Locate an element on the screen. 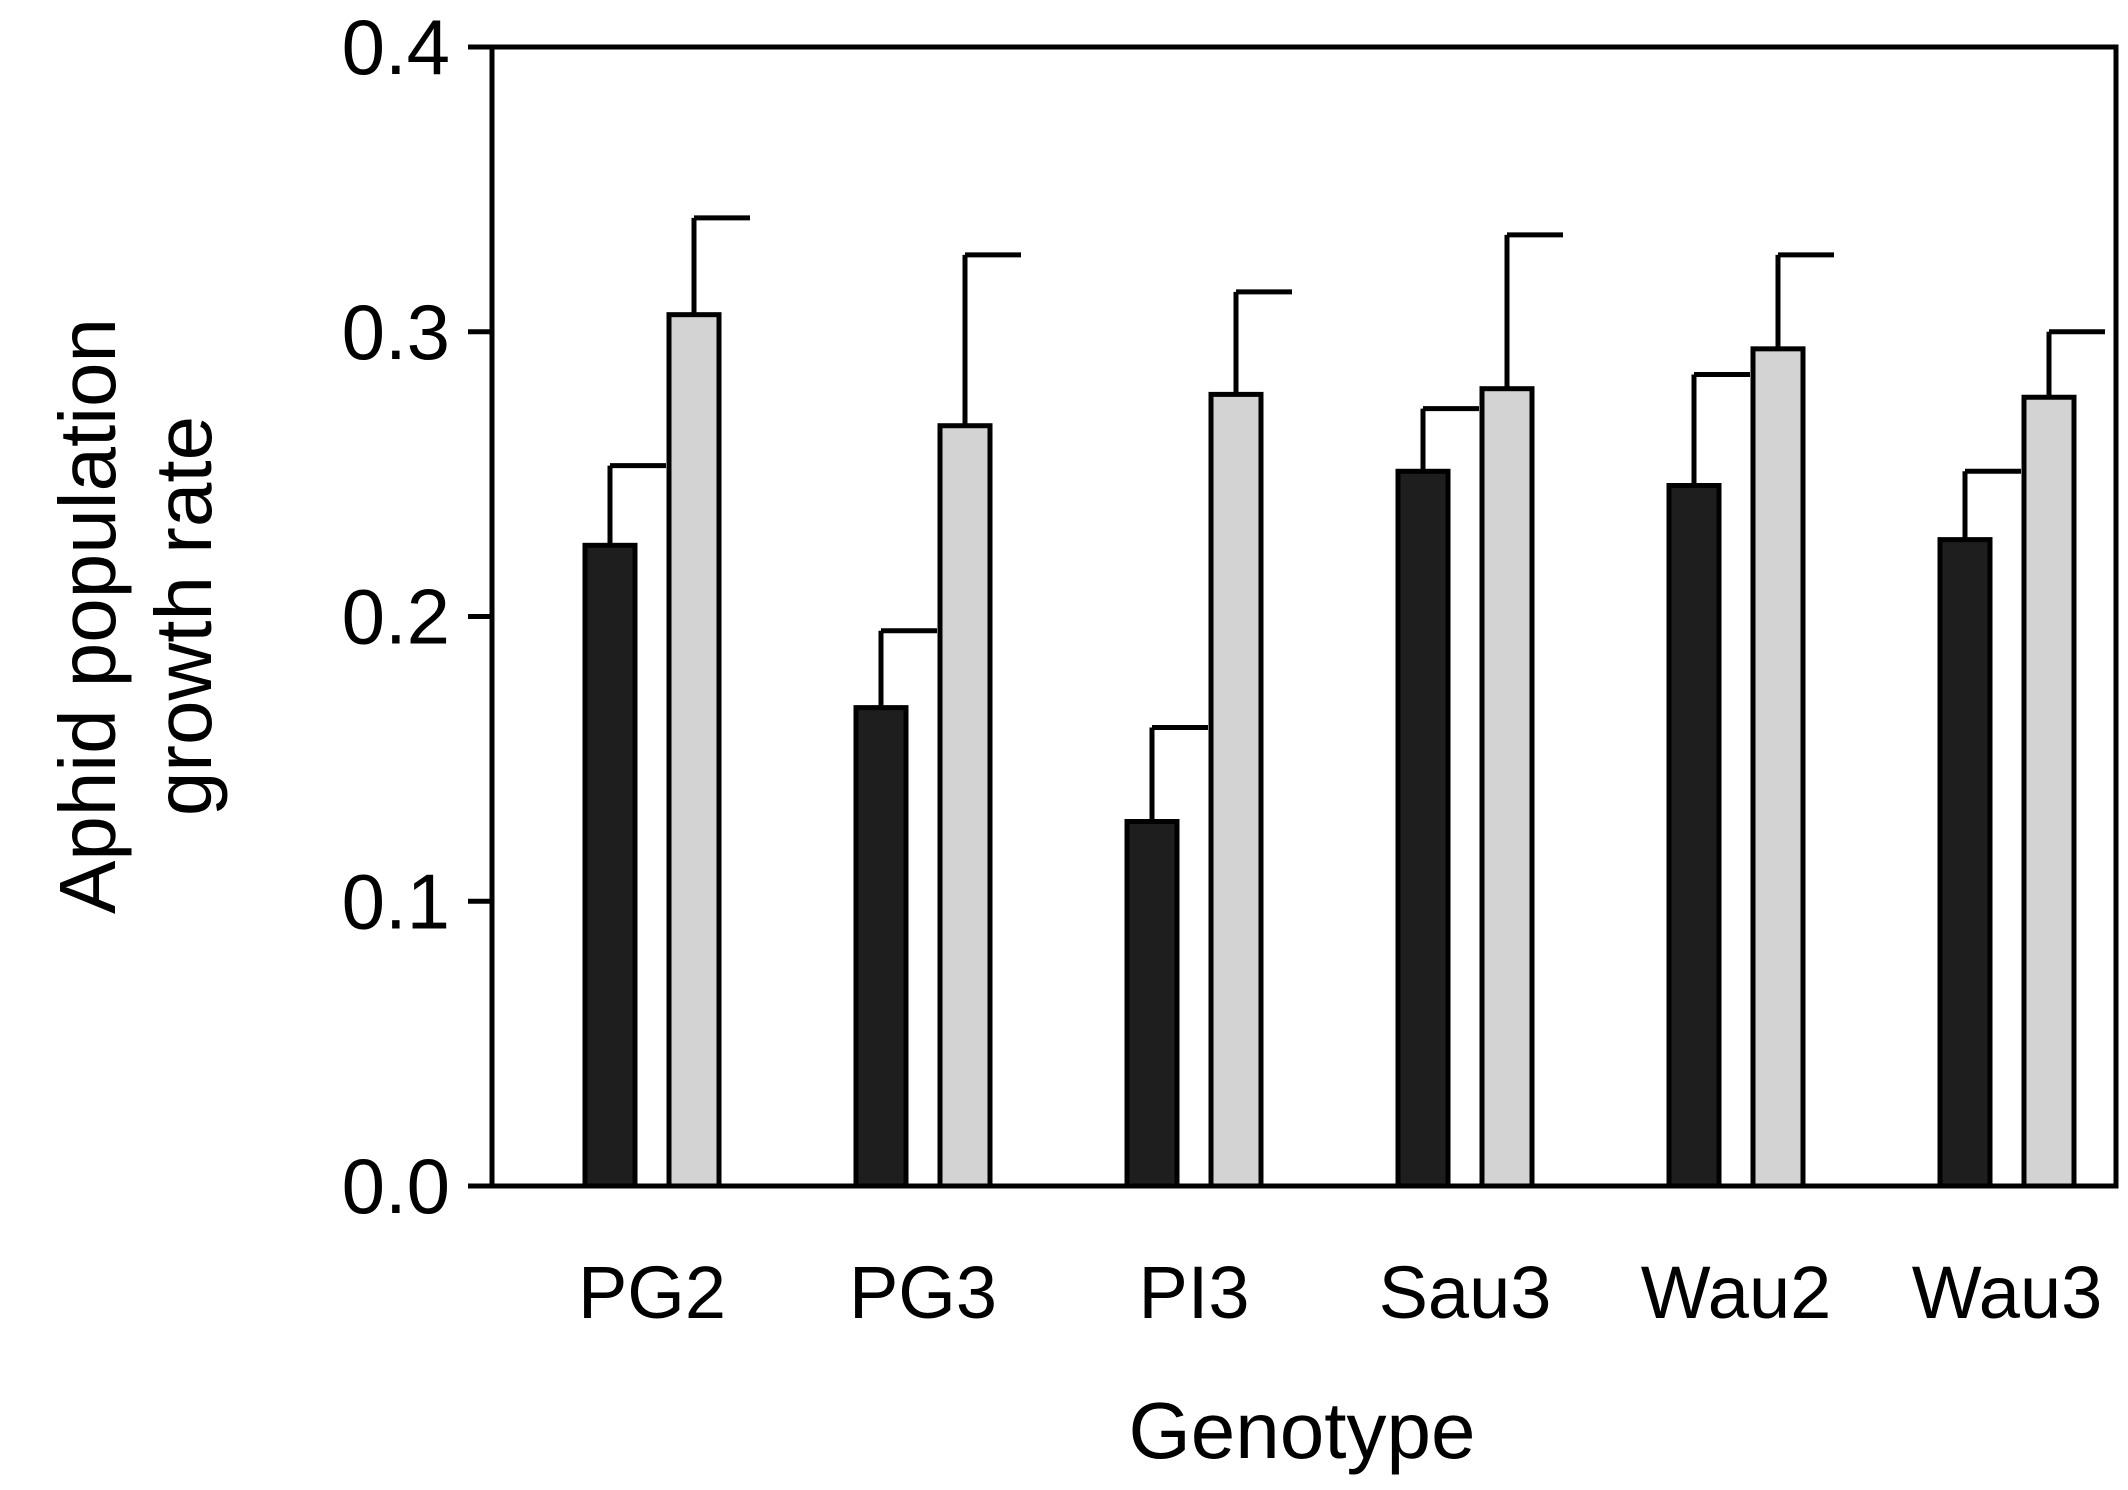 This screenshot has height=1490, width=2128. x-category-label: PG2 is located at coordinates (652, 1292).